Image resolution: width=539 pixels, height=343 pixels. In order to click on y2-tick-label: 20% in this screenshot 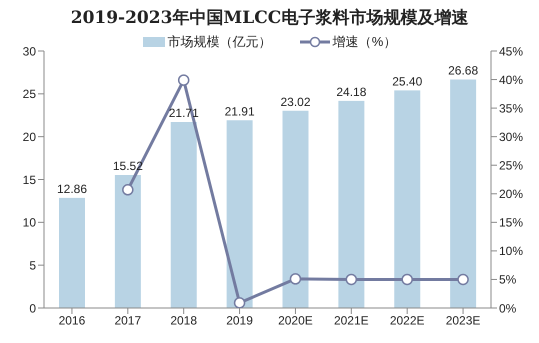, I will do `click(511, 194)`.